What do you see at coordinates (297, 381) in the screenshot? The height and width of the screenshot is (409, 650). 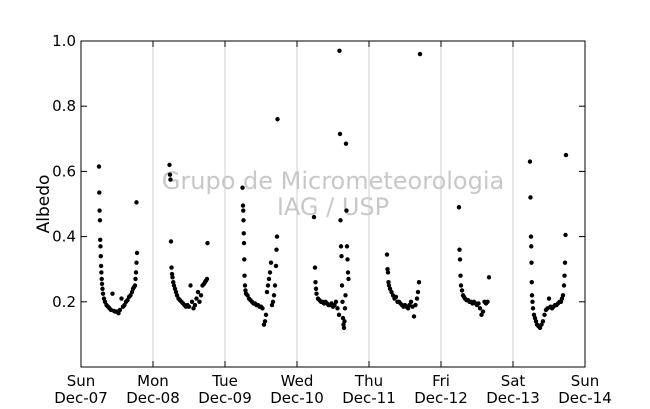 I see `x-tick-label-day: Wed` at bounding box center [297, 381].